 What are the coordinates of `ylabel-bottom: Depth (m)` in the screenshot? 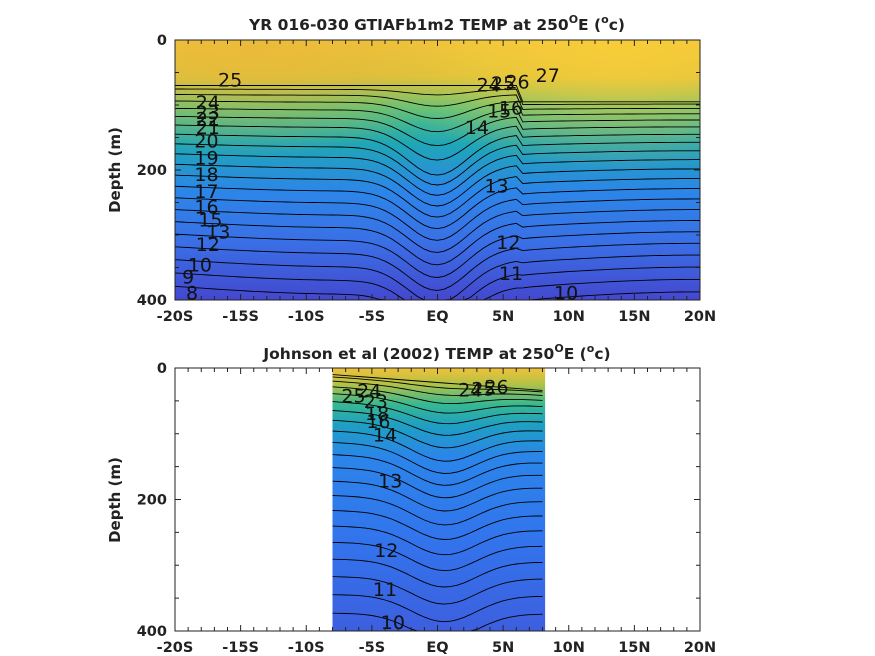 It's located at (115, 500).